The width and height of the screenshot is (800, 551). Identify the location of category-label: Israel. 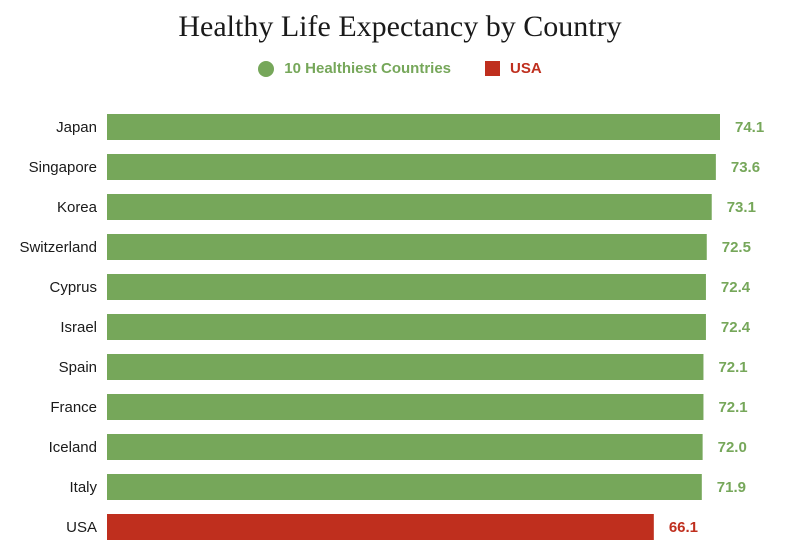
(78, 327).